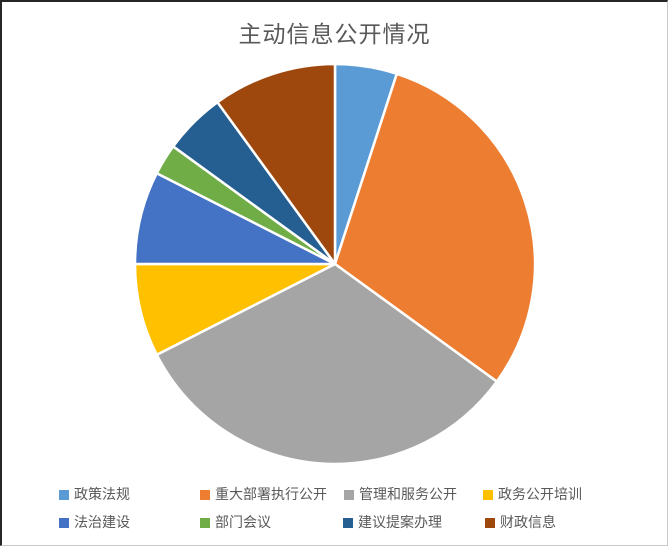  Describe the element at coordinates (64, 522) in the screenshot. I see `legend-swatch-4-icon` at that location.